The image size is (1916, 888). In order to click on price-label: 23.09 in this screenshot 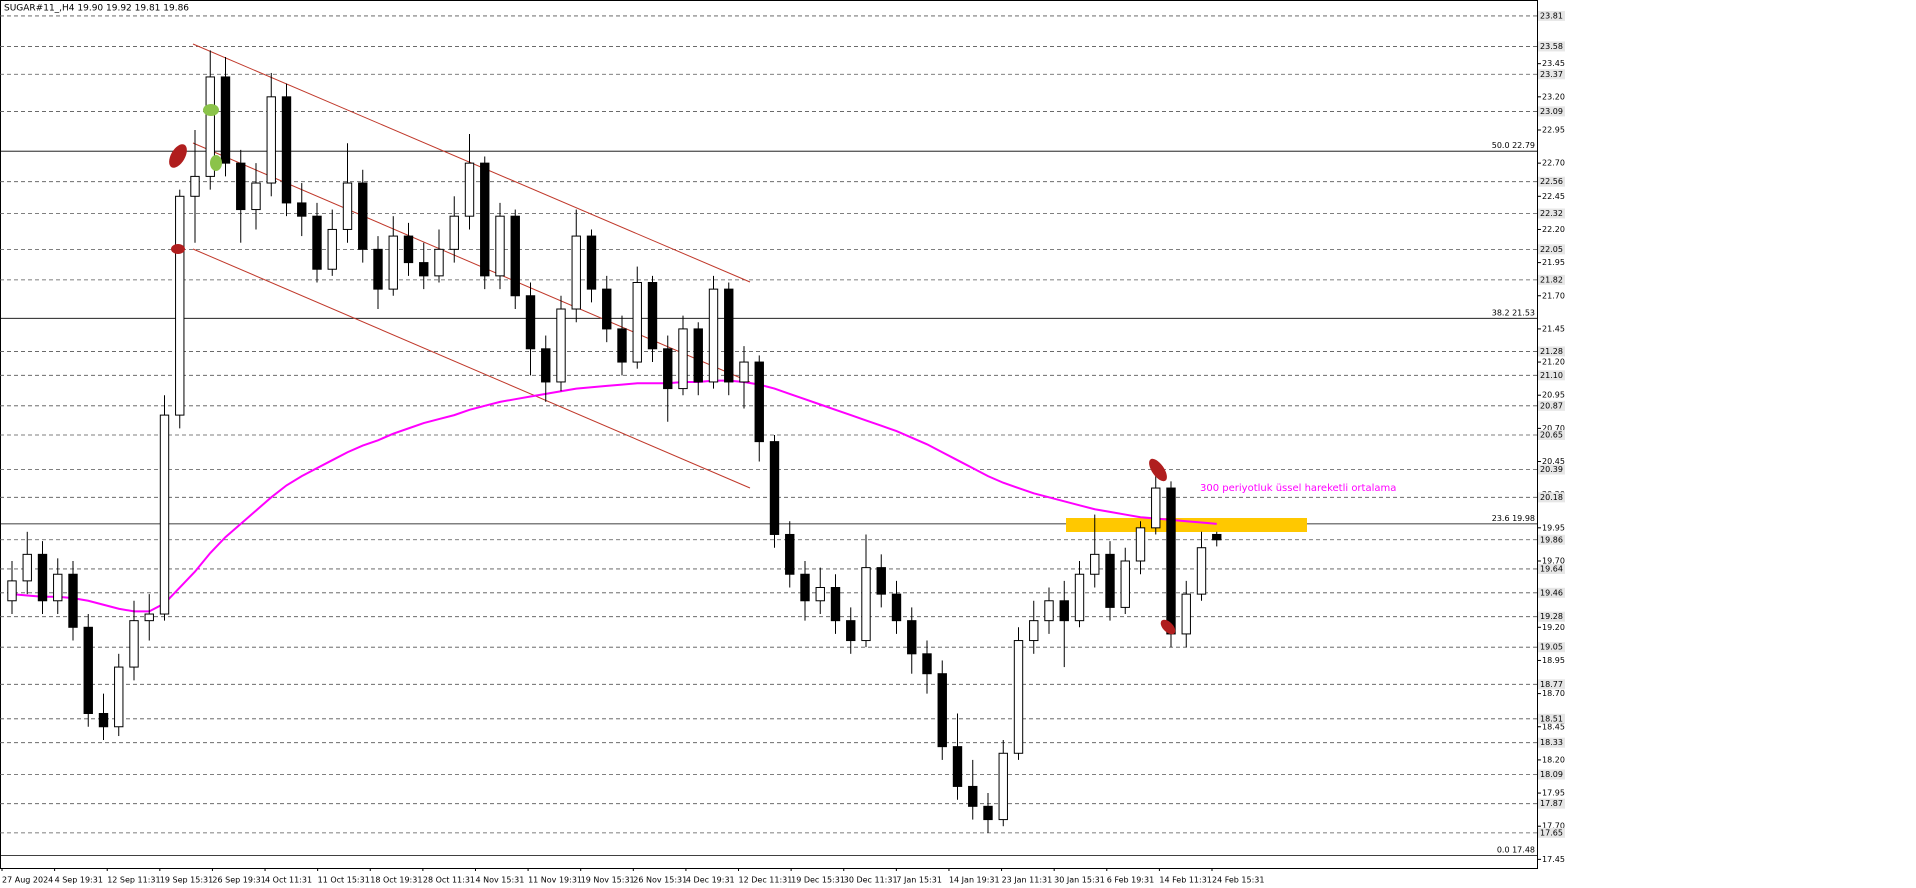, I will do `click(1551, 111)`.